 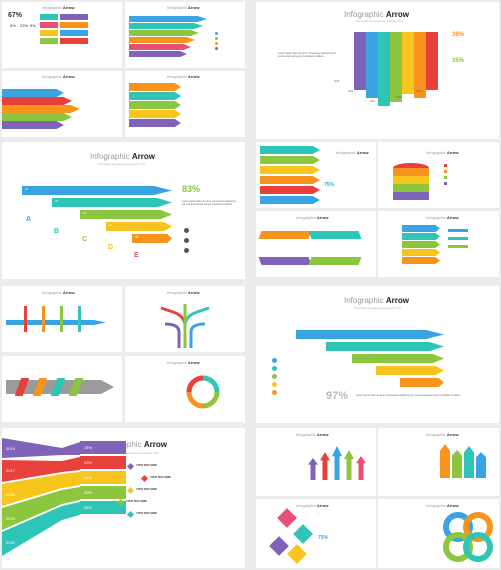 I want to click on slide-2: Infographic Arrow, so click(x=185, y=35).